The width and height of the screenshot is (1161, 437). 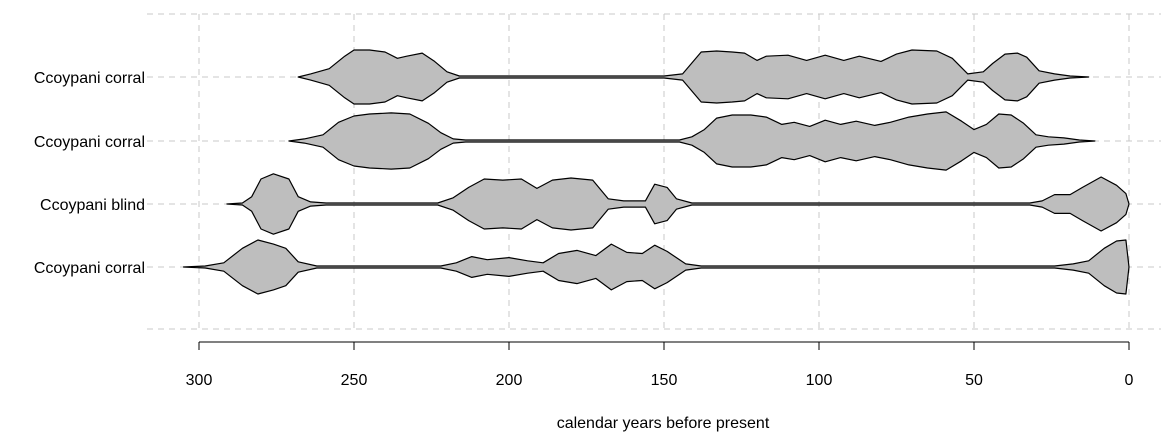 I want to click on x-tick-label: 150, so click(x=664, y=380).